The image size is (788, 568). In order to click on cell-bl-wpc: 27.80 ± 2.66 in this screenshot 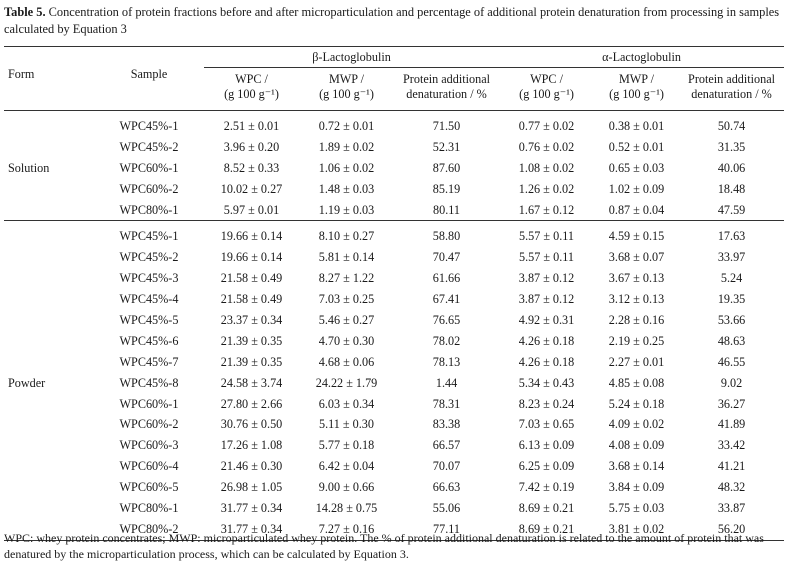, I will do `click(251, 403)`.